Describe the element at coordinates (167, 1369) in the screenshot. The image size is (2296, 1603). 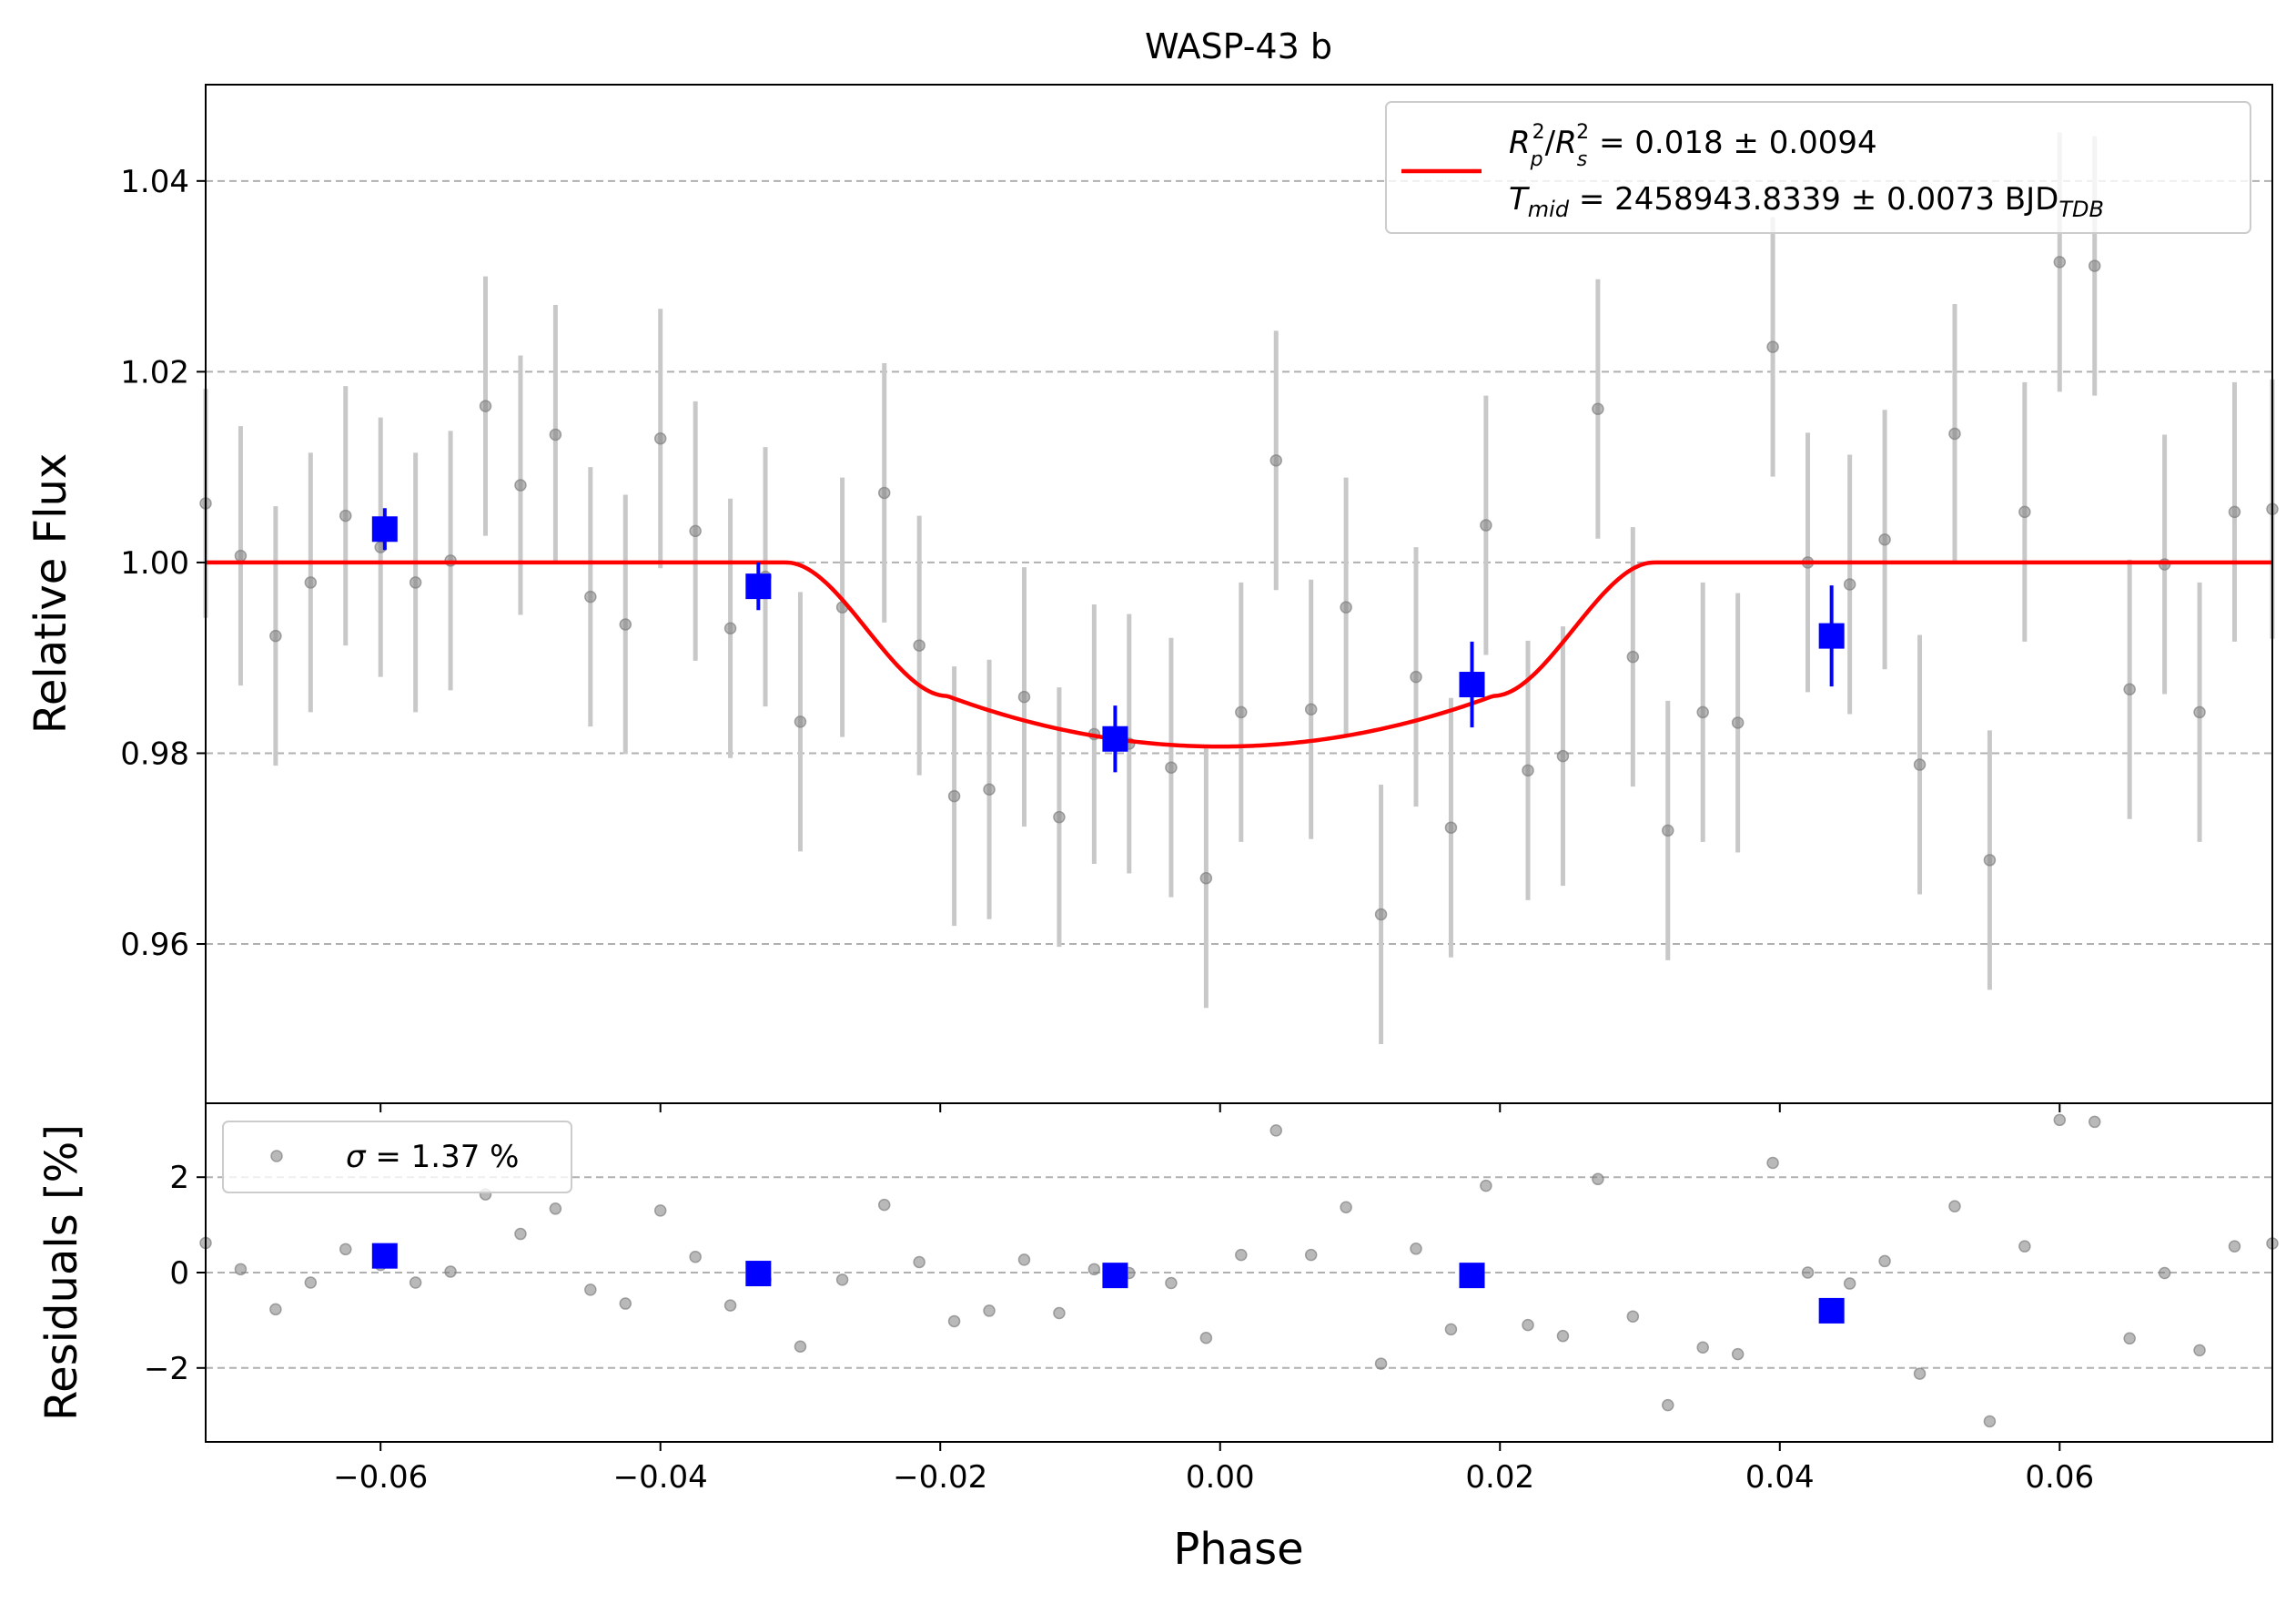
I see `residuals-y-tick-label: −2` at that location.